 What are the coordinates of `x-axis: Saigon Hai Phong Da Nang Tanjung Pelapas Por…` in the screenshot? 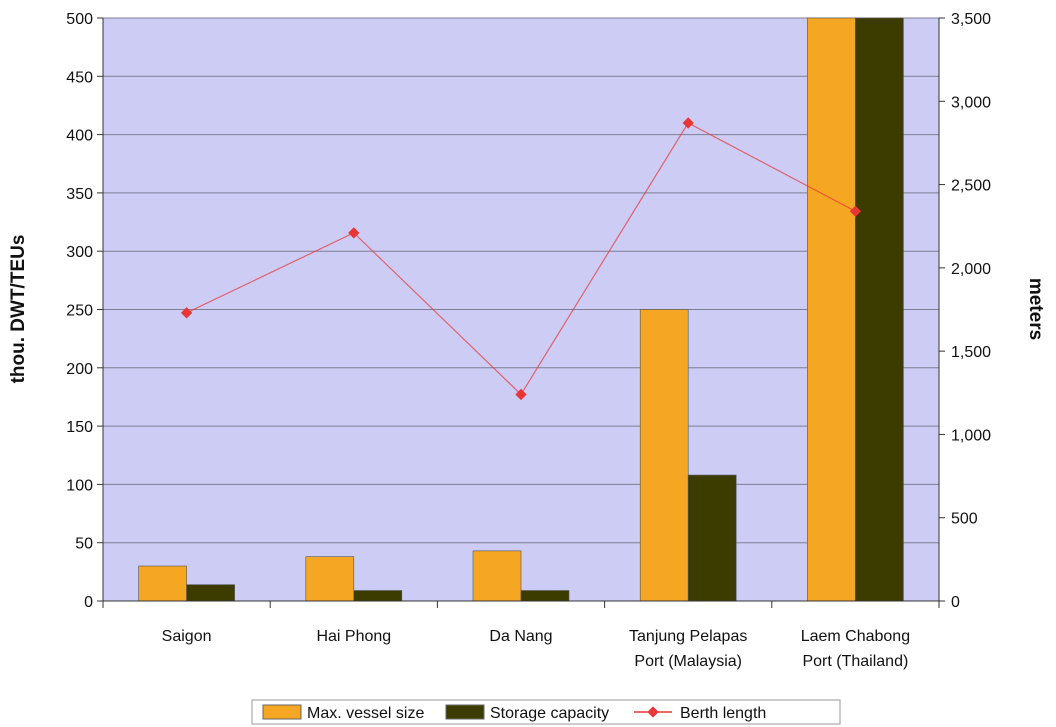 It's located at (521, 635).